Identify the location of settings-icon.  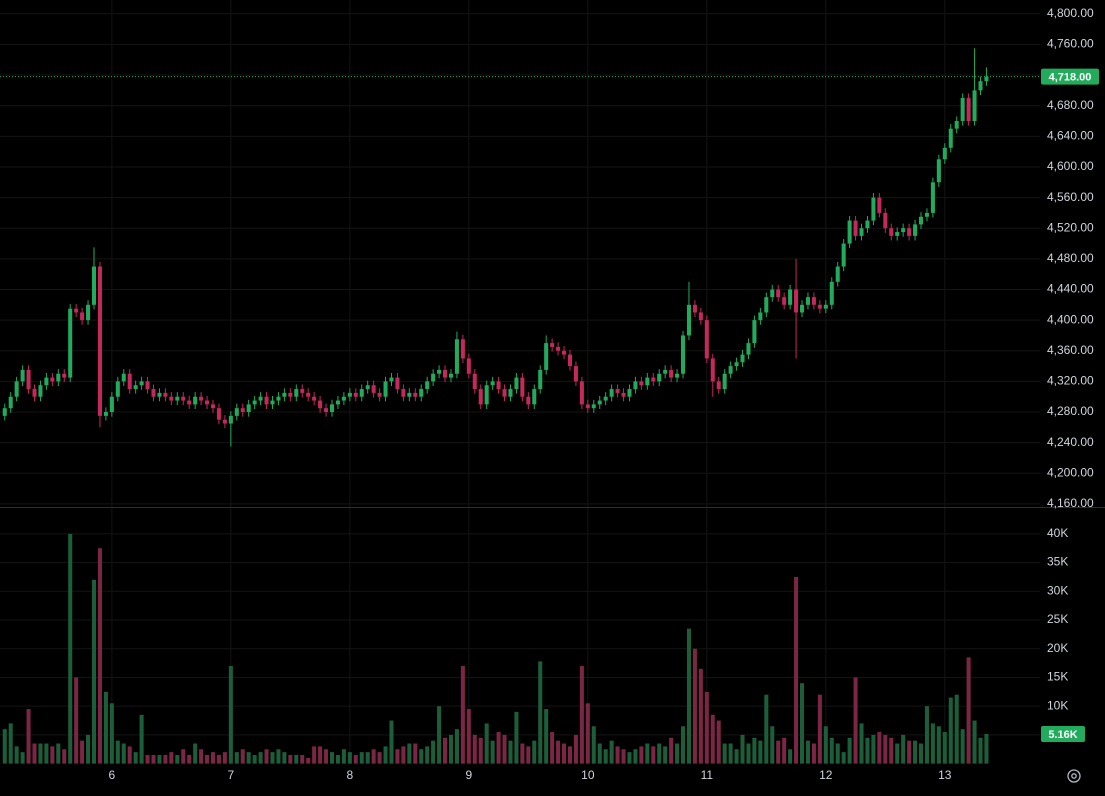
(1074, 776).